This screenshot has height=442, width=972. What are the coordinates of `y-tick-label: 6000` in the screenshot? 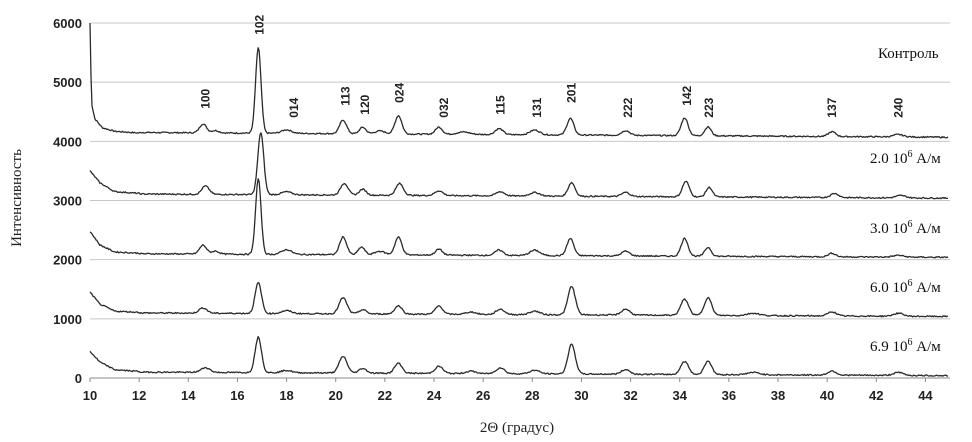 It's located at (67, 23).